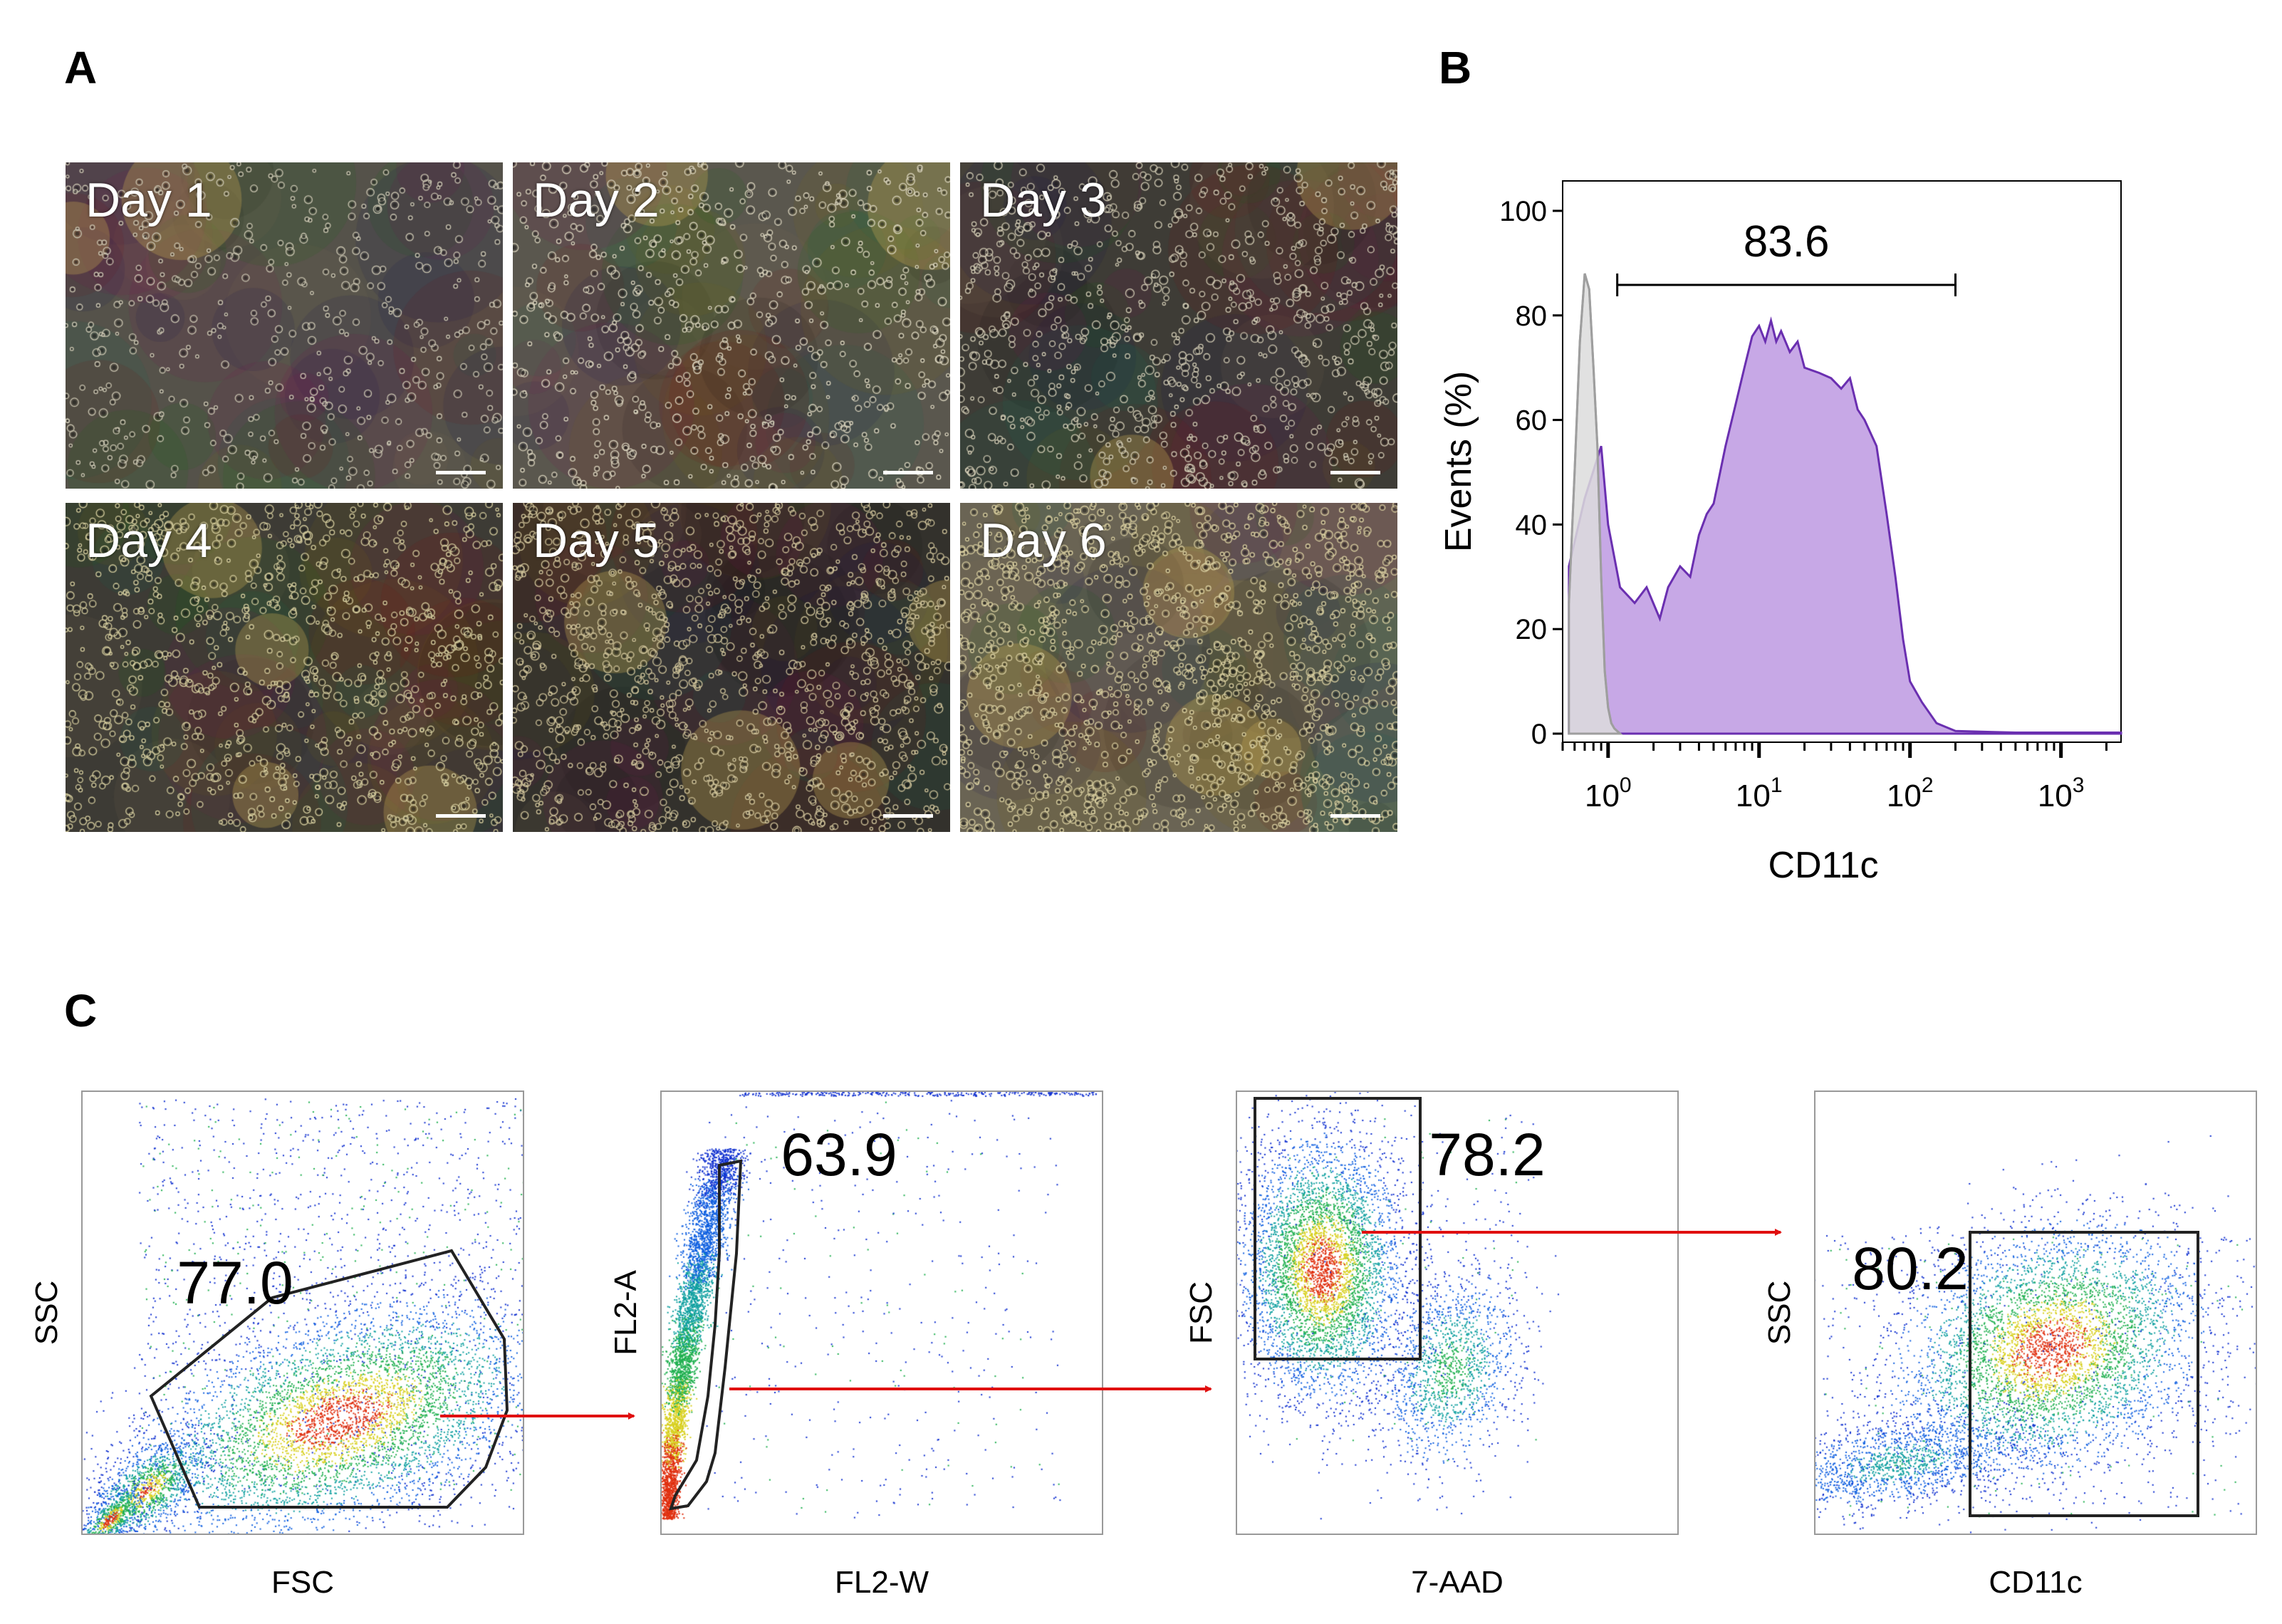 This screenshot has height=1624, width=2282. I want to click on series-isotype-line, so click(1594, 504).